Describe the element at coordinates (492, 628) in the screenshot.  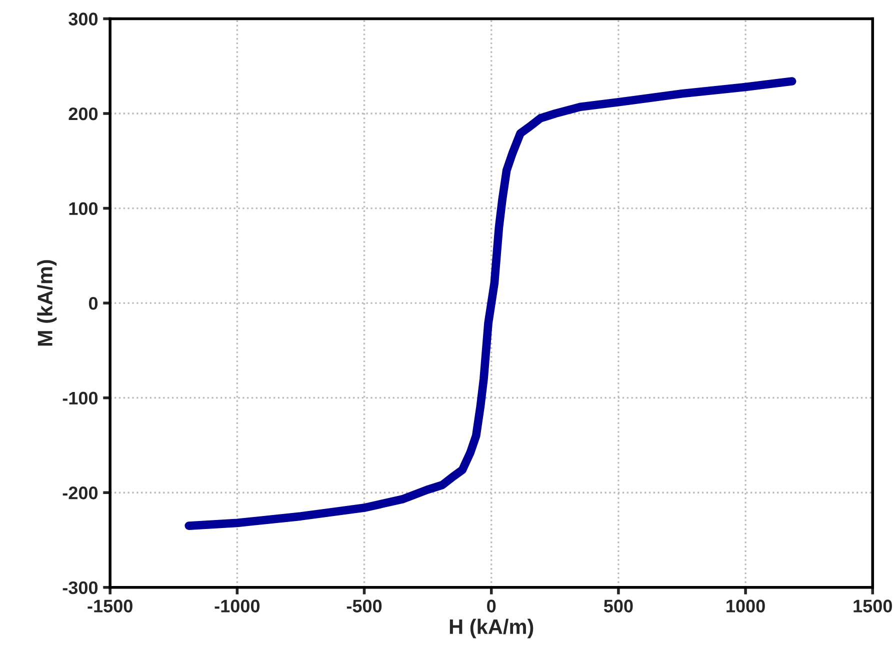
I see `x-axis-title: H (kA/m)` at that location.